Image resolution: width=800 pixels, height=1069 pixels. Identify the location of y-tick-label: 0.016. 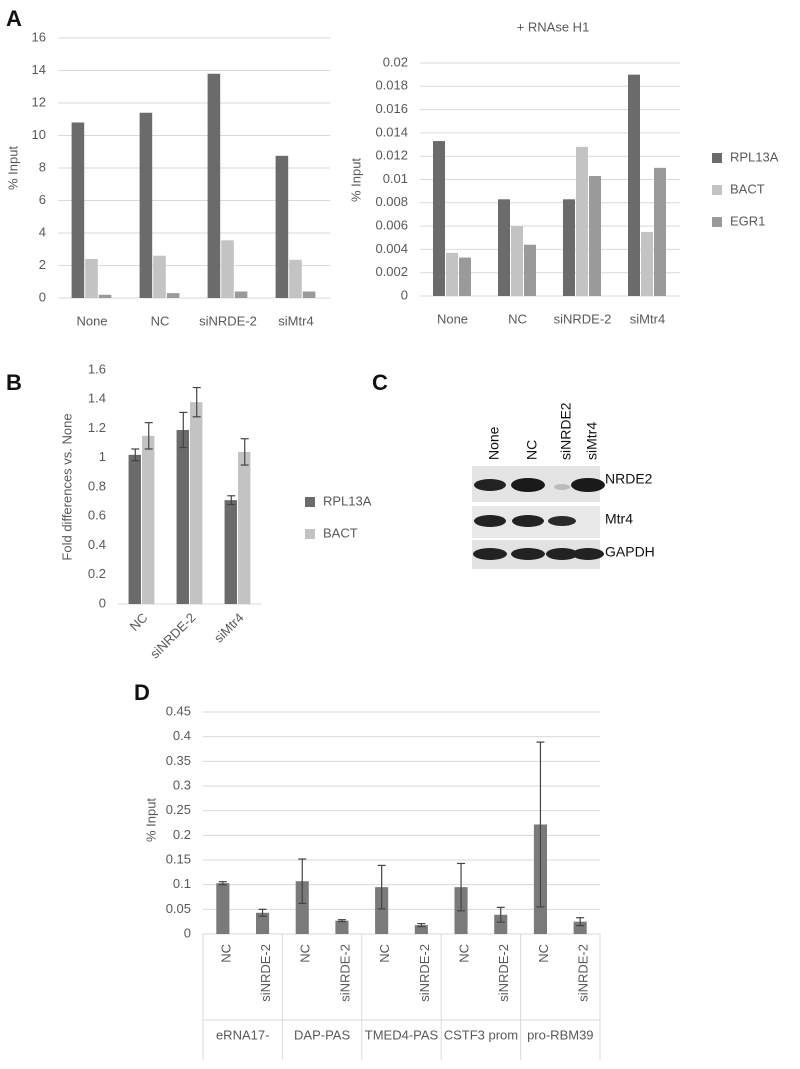
(391, 108).